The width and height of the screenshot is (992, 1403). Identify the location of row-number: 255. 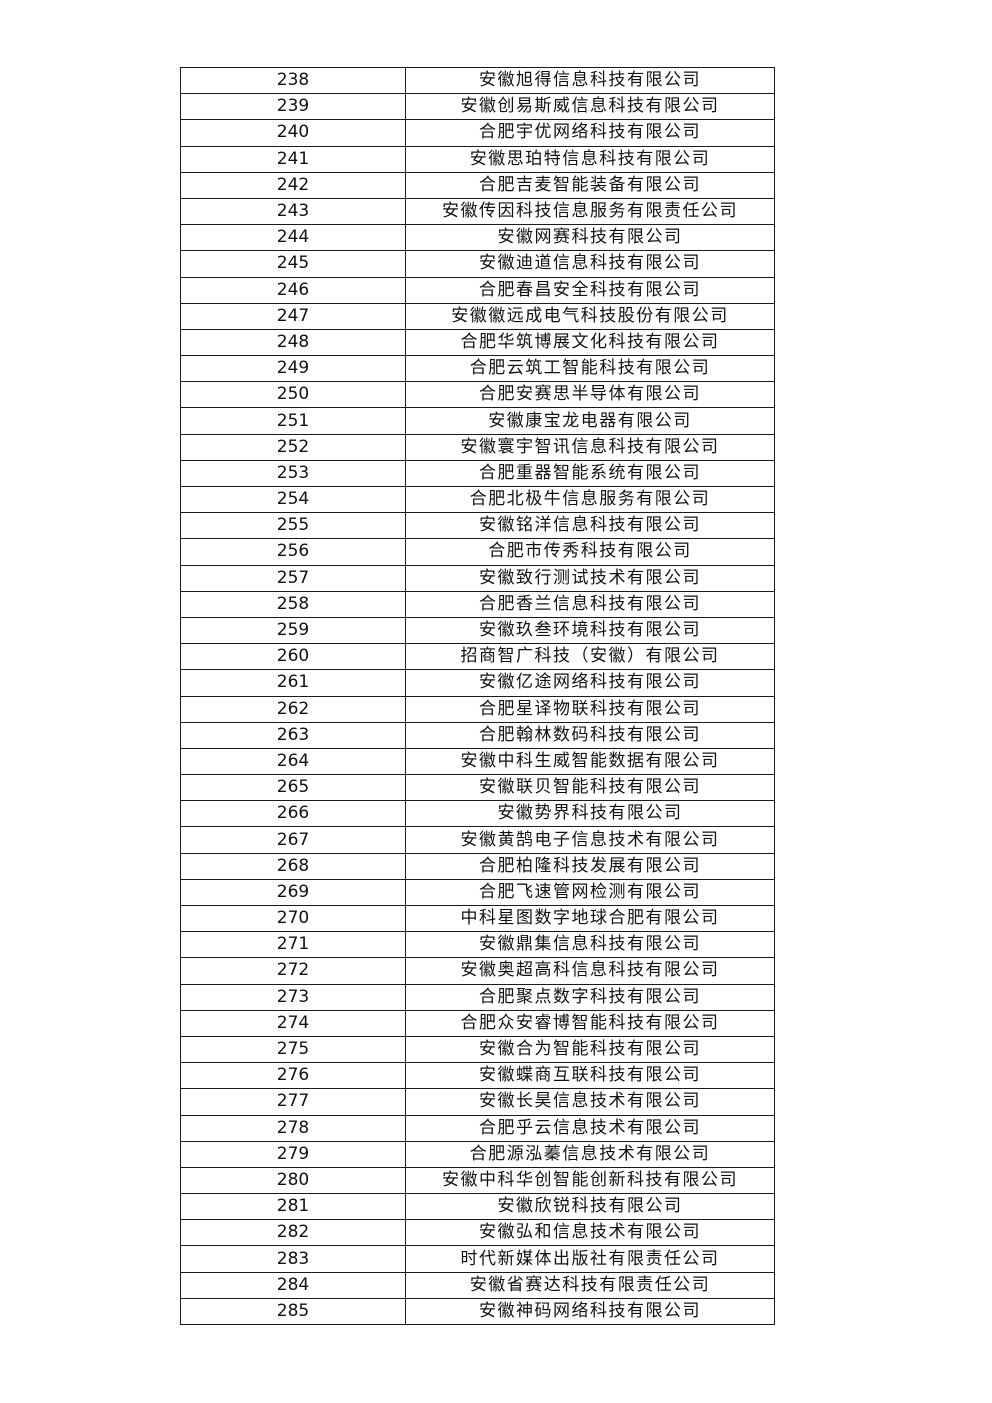
(293, 526).